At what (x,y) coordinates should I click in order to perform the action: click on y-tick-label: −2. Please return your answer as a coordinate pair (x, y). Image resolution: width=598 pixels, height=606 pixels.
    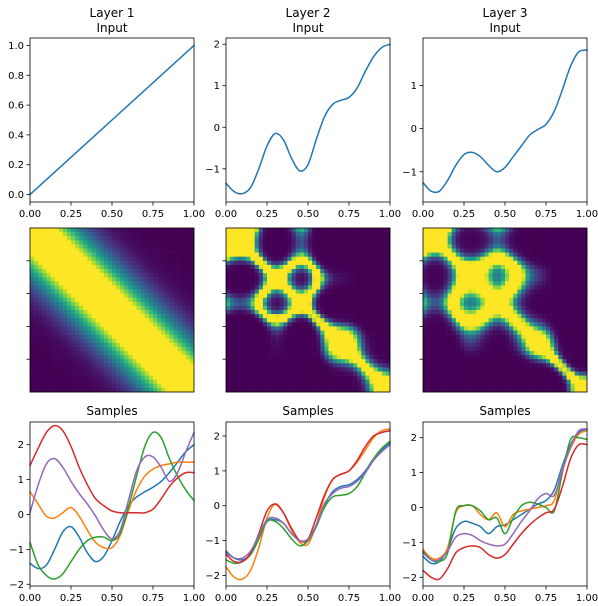
    Looking at the image, I should click on (409, 578).